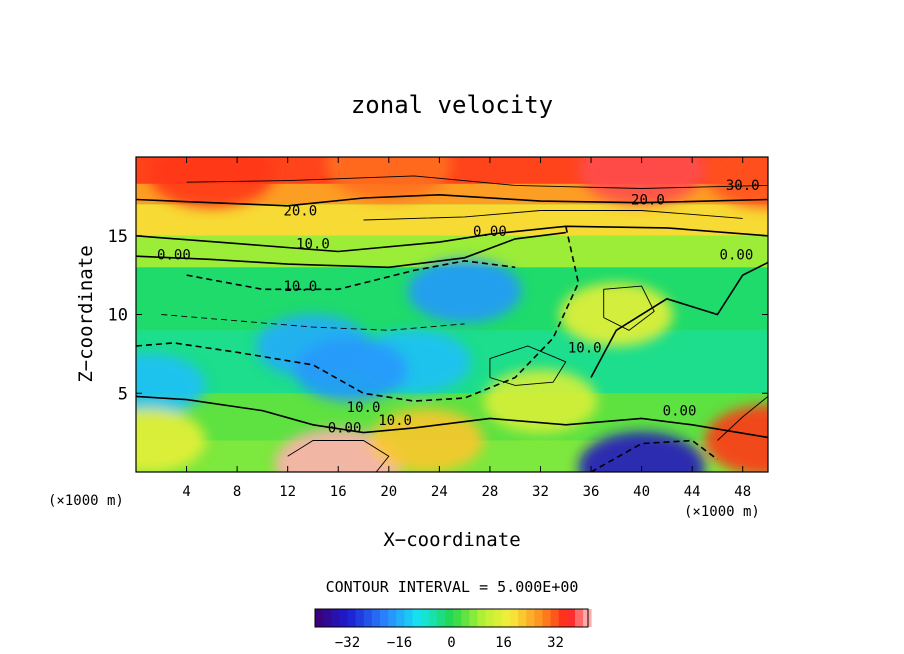 This screenshot has height=654, width=904. What do you see at coordinates (287, 492) in the screenshot?
I see `x-tick-label: 12` at bounding box center [287, 492].